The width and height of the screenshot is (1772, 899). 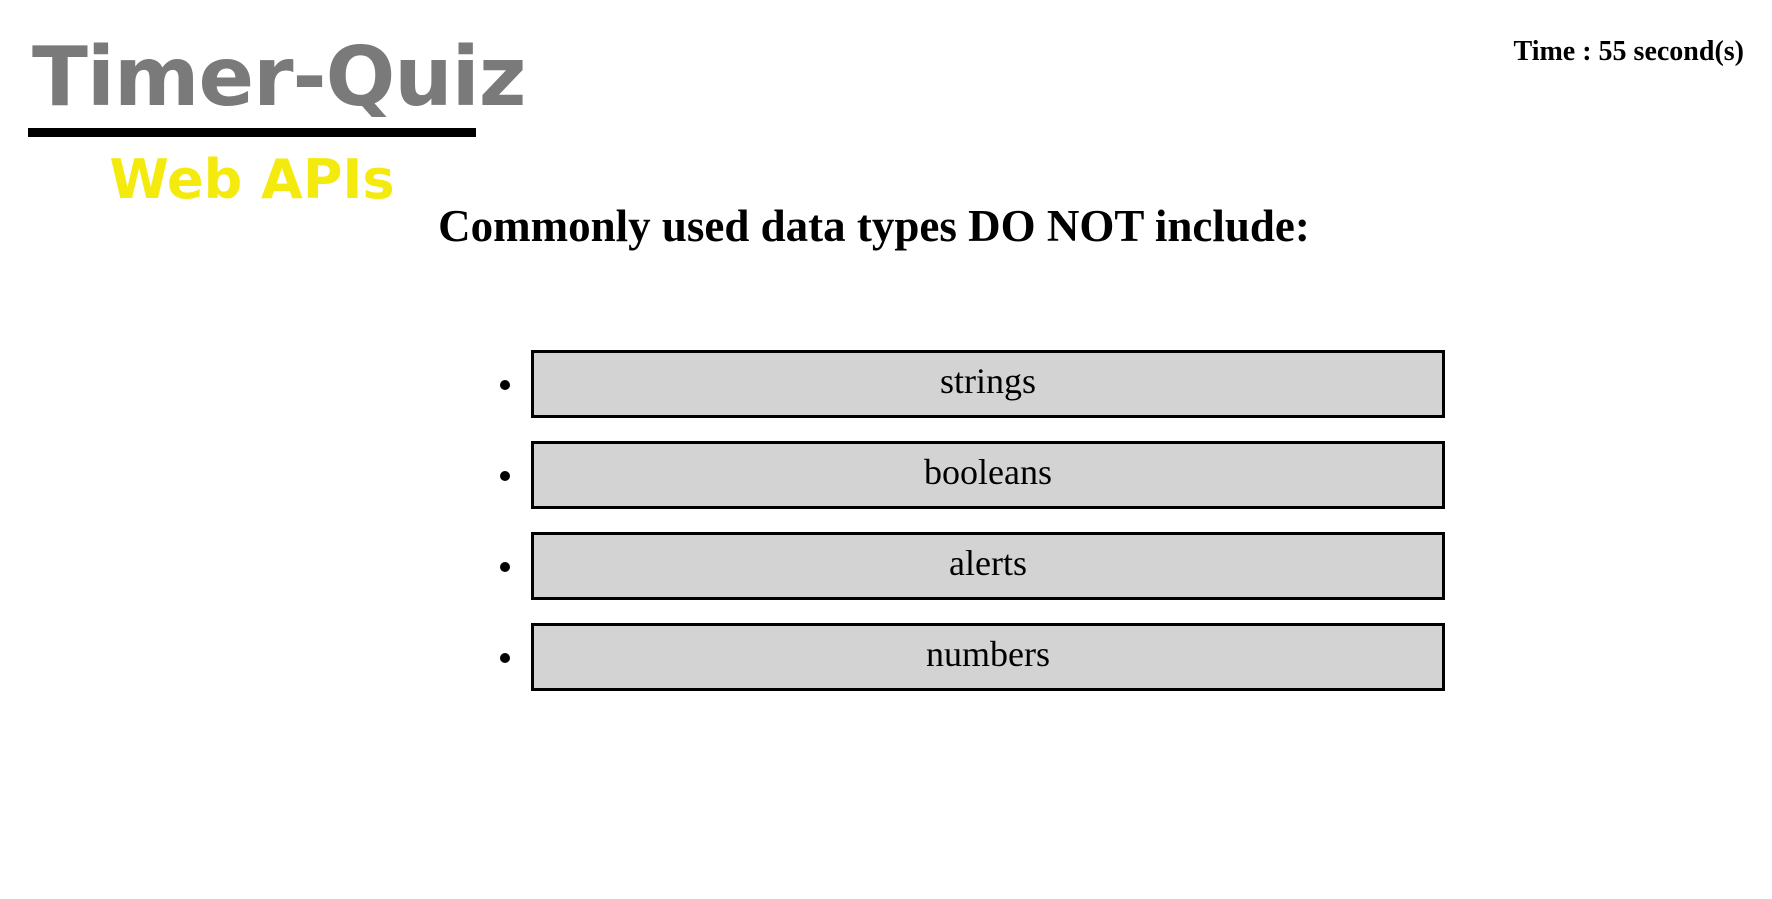 What do you see at coordinates (1628, 51) in the screenshot?
I see `timer-display: Time : 55 second(s)` at bounding box center [1628, 51].